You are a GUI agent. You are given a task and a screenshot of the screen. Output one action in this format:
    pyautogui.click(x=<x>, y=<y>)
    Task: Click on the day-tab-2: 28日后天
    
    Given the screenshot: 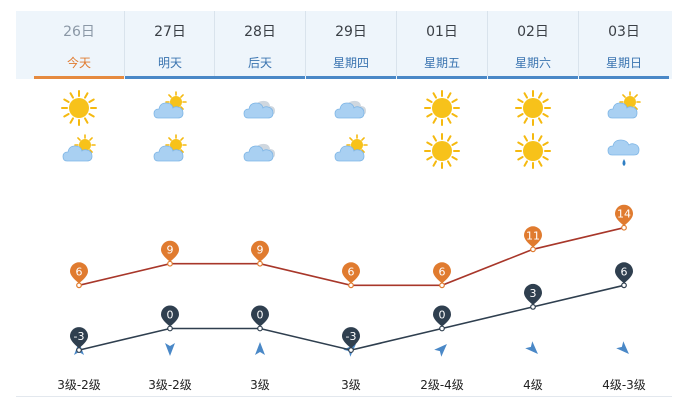 What is the action you would take?
    pyautogui.click(x=260, y=45)
    